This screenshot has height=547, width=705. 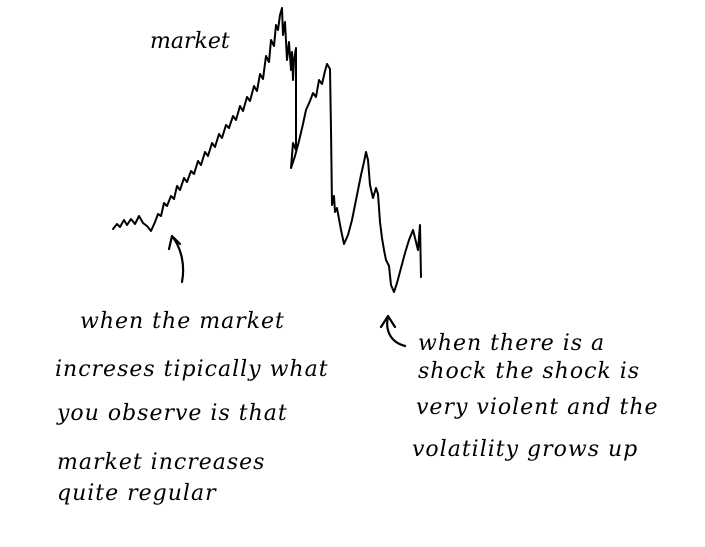 I want to click on right-note-line: when there is a, so click(x=511, y=343).